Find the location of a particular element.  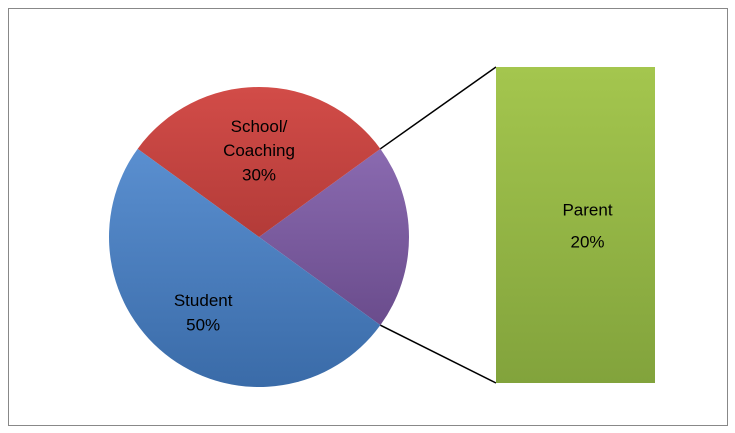

pie-slice-other is located at coordinates (334, 237).